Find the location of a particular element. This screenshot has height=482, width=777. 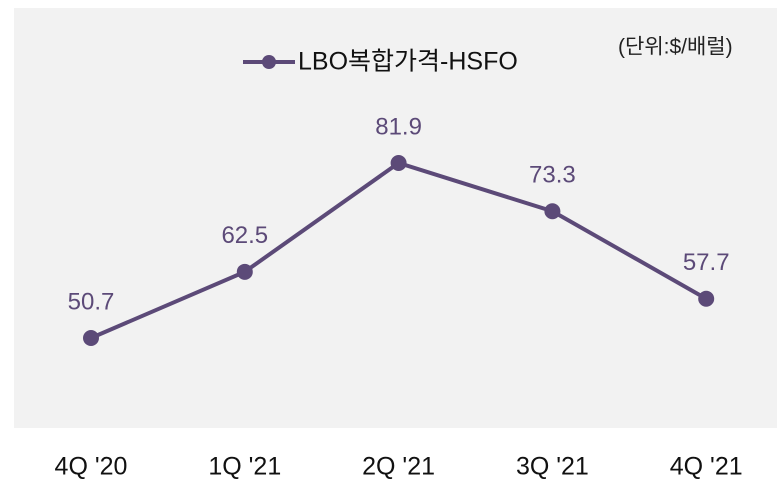

x-tick-label: 1Q '21 is located at coordinates (244, 467).